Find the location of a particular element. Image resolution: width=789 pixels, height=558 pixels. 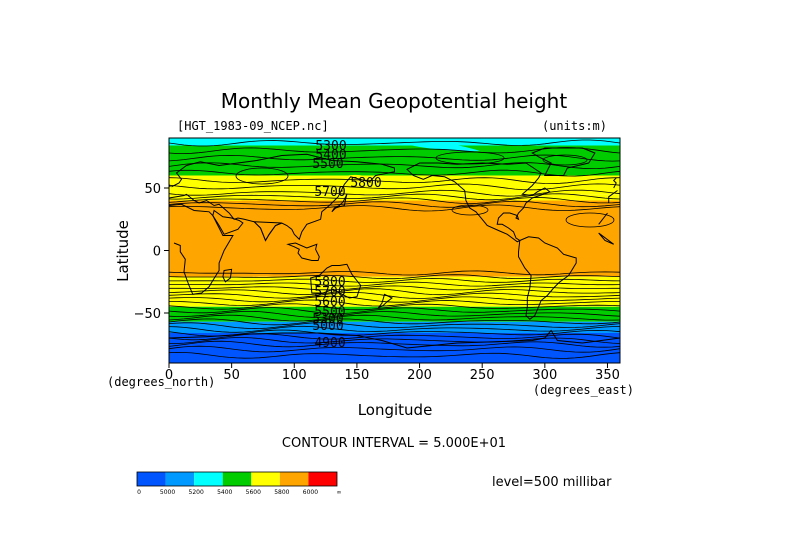

x-axis-ticks: 0 50 100 150 200 250 300 350 is located at coordinates (392, 373).